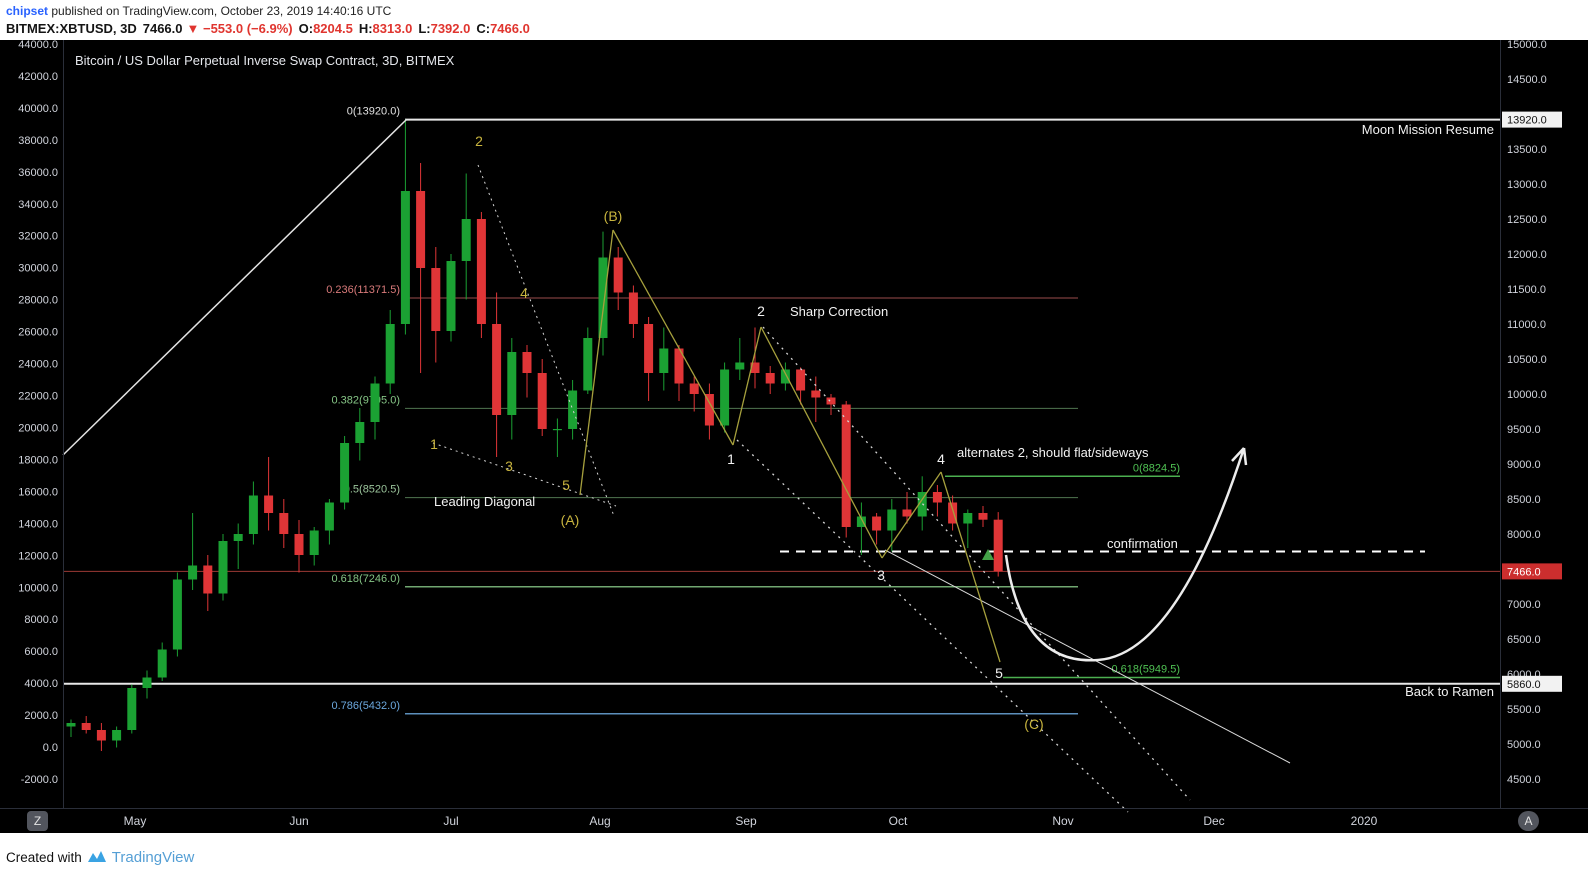  Describe the element at coordinates (38, 397) in the screenshot. I see `left-axis-label: 22000.0` at that location.